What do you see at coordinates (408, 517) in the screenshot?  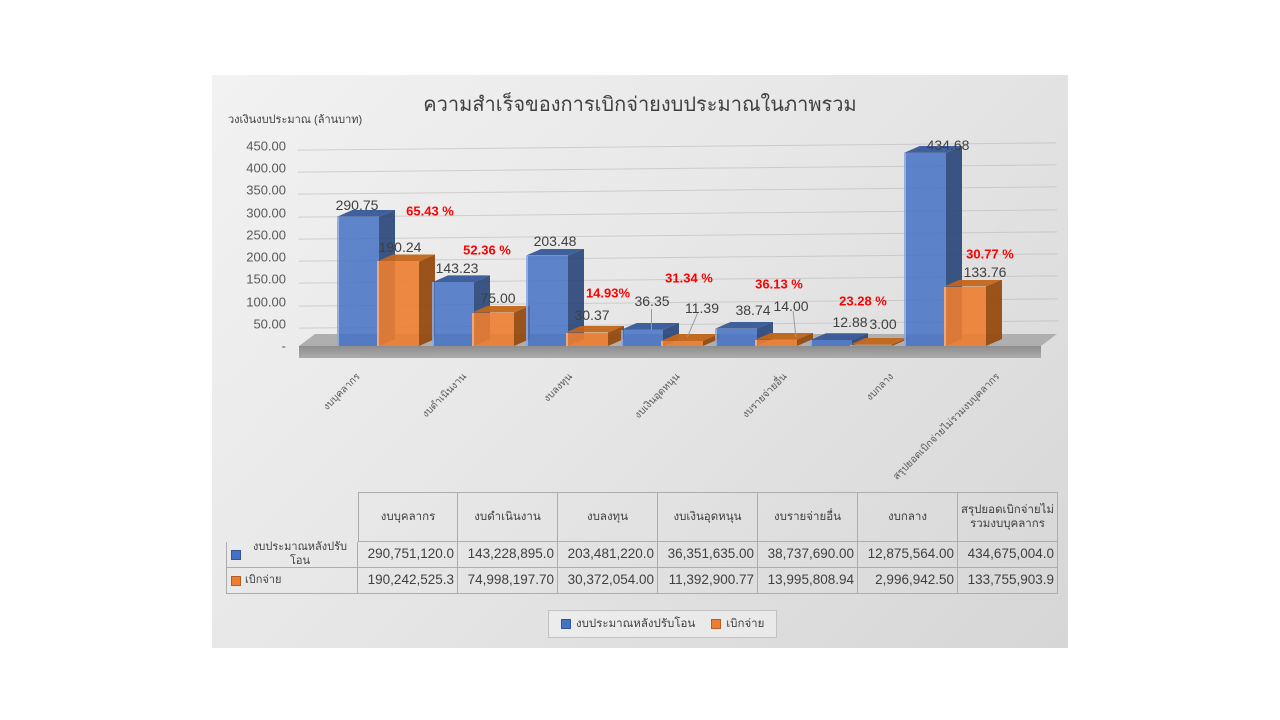 I see `table-col-header: งบบุคลากร` at bounding box center [408, 517].